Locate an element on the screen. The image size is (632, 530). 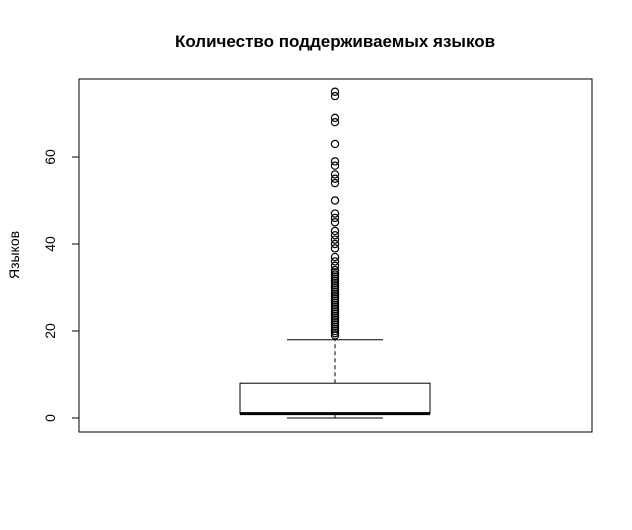
y-axis: 0 20 40 60 is located at coordinates (61, 285).